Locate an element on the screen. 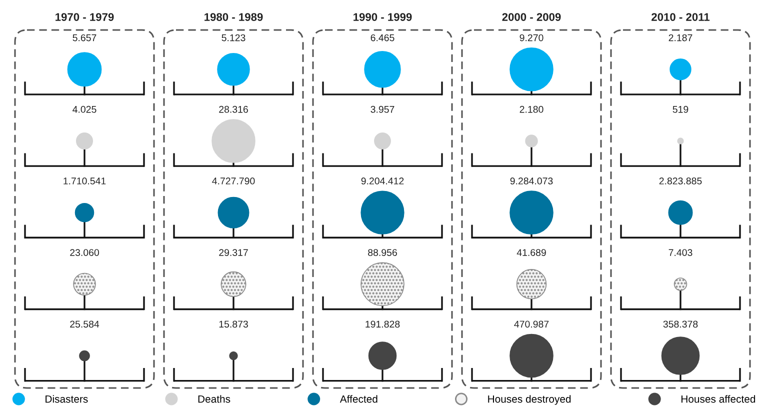 The width and height of the screenshot is (764, 410). category-label: 1990 - 1999 is located at coordinates (383, 17).